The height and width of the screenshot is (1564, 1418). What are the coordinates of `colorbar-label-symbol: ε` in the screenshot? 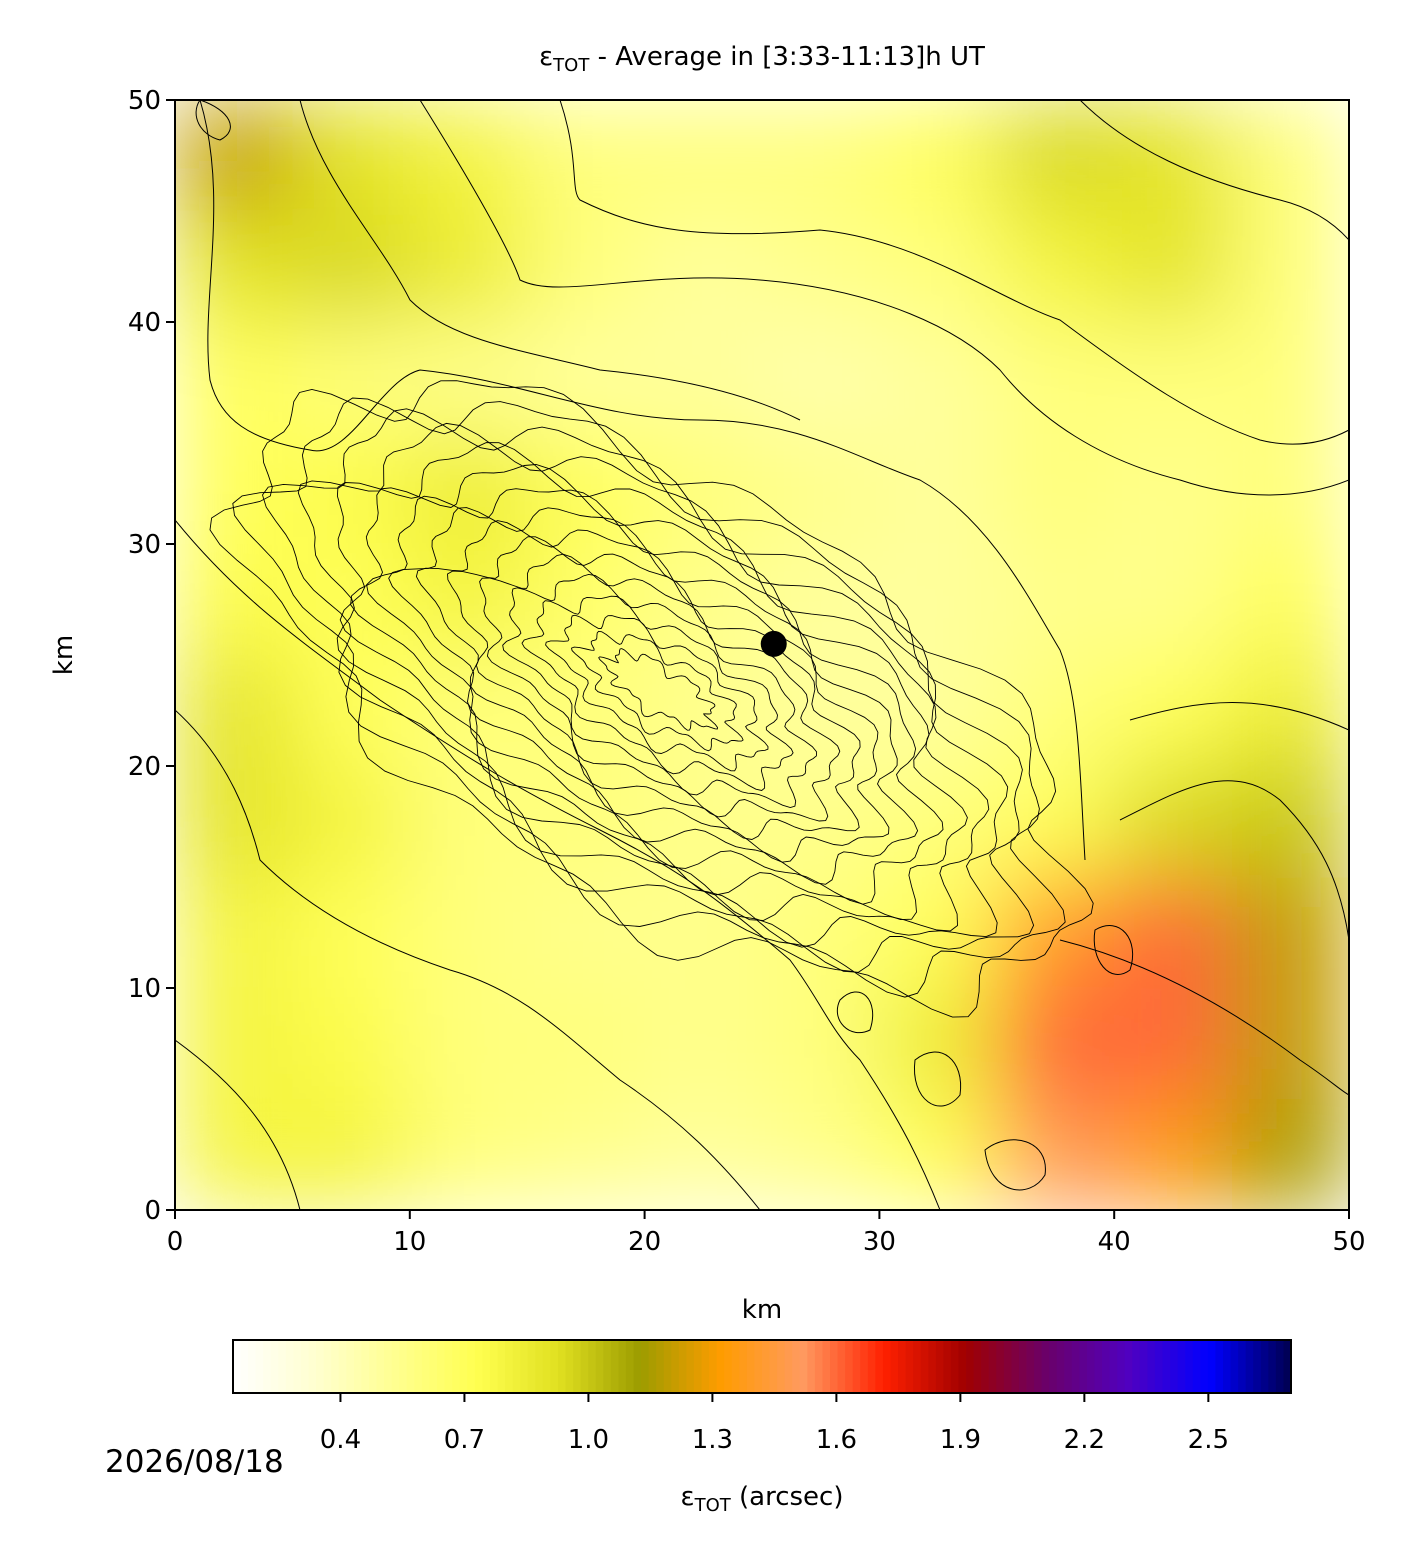 It's located at (688, 1497).